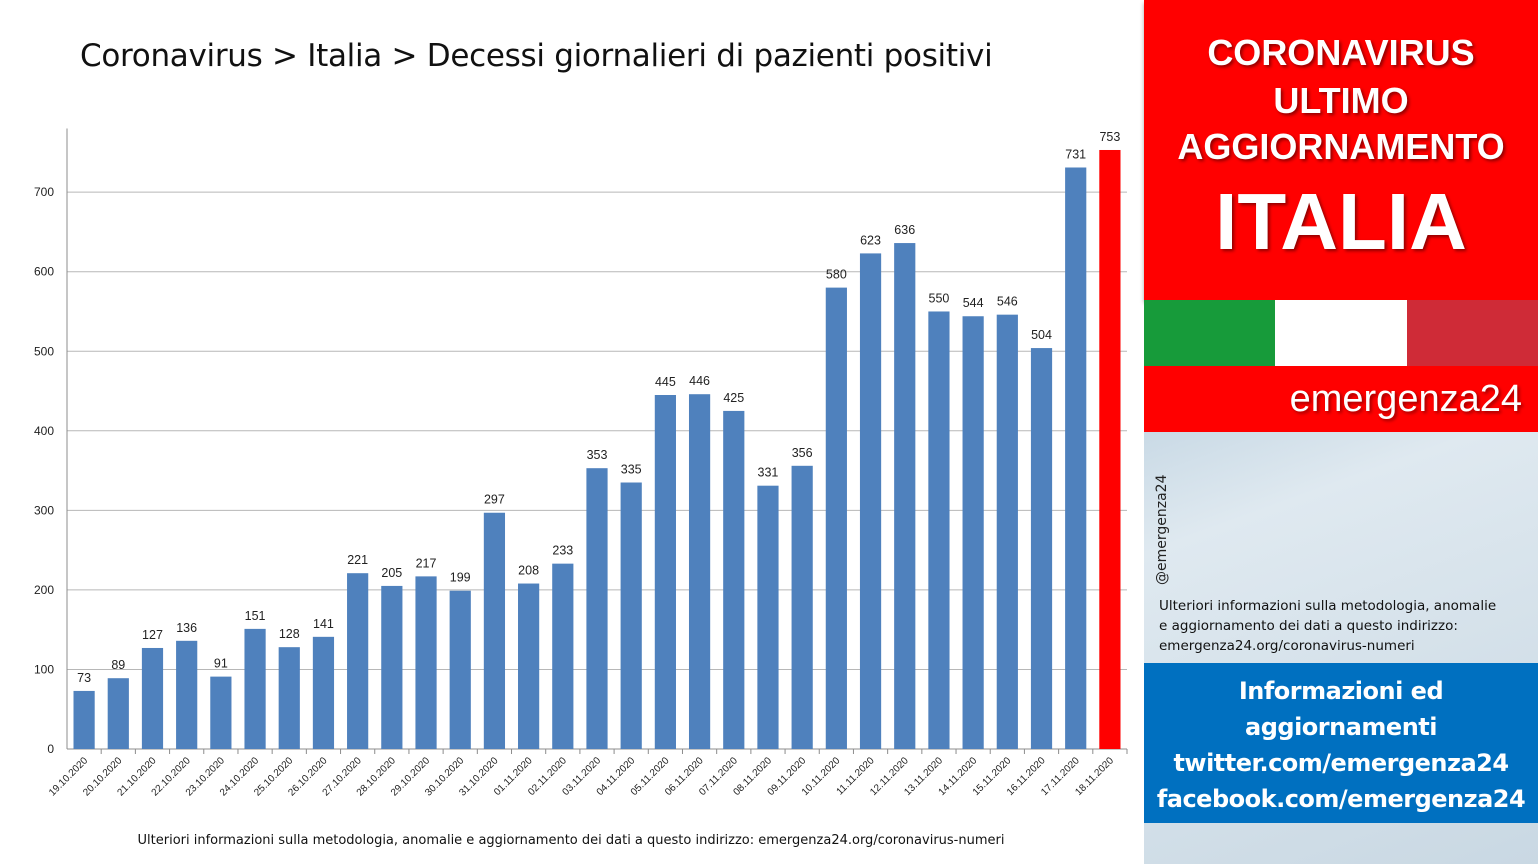  What do you see at coordinates (1341, 52) in the screenshot?
I see `promo-line: CORONAVIRUS` at bounding box center [1341, 52].